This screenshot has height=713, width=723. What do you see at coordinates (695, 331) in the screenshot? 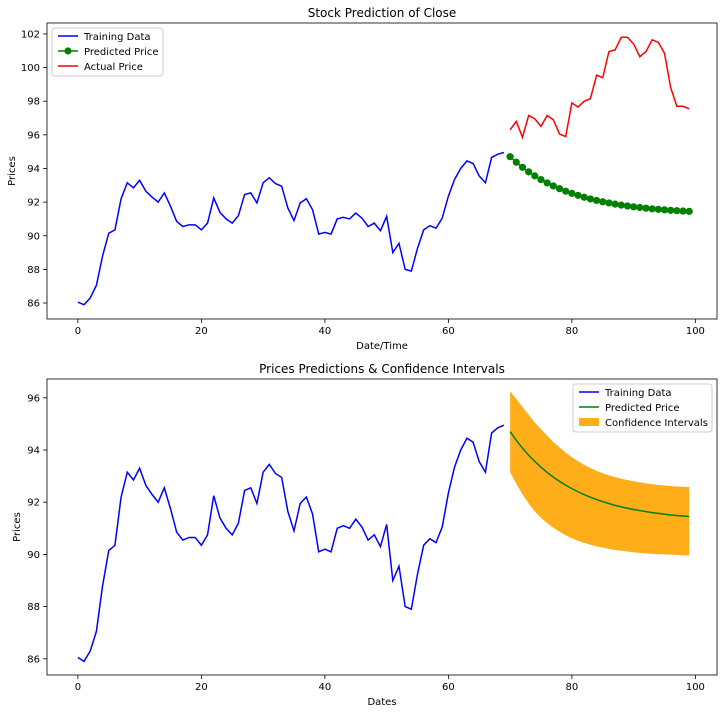
I see `chart-1-x-tick-label-100: 100` at bounding box center [695, 331].